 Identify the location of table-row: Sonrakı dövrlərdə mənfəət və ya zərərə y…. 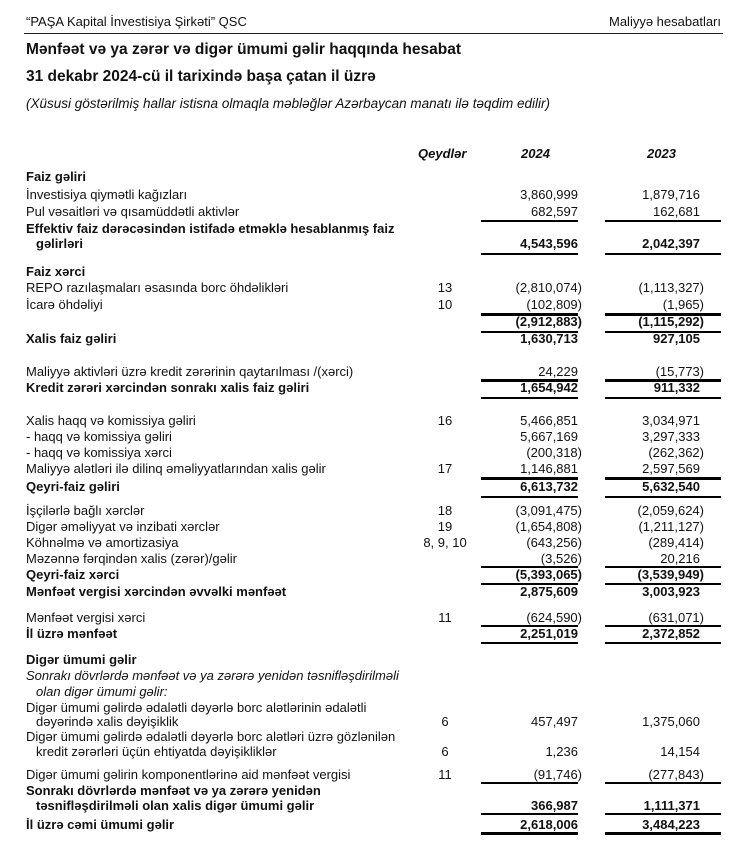
(372, 676).